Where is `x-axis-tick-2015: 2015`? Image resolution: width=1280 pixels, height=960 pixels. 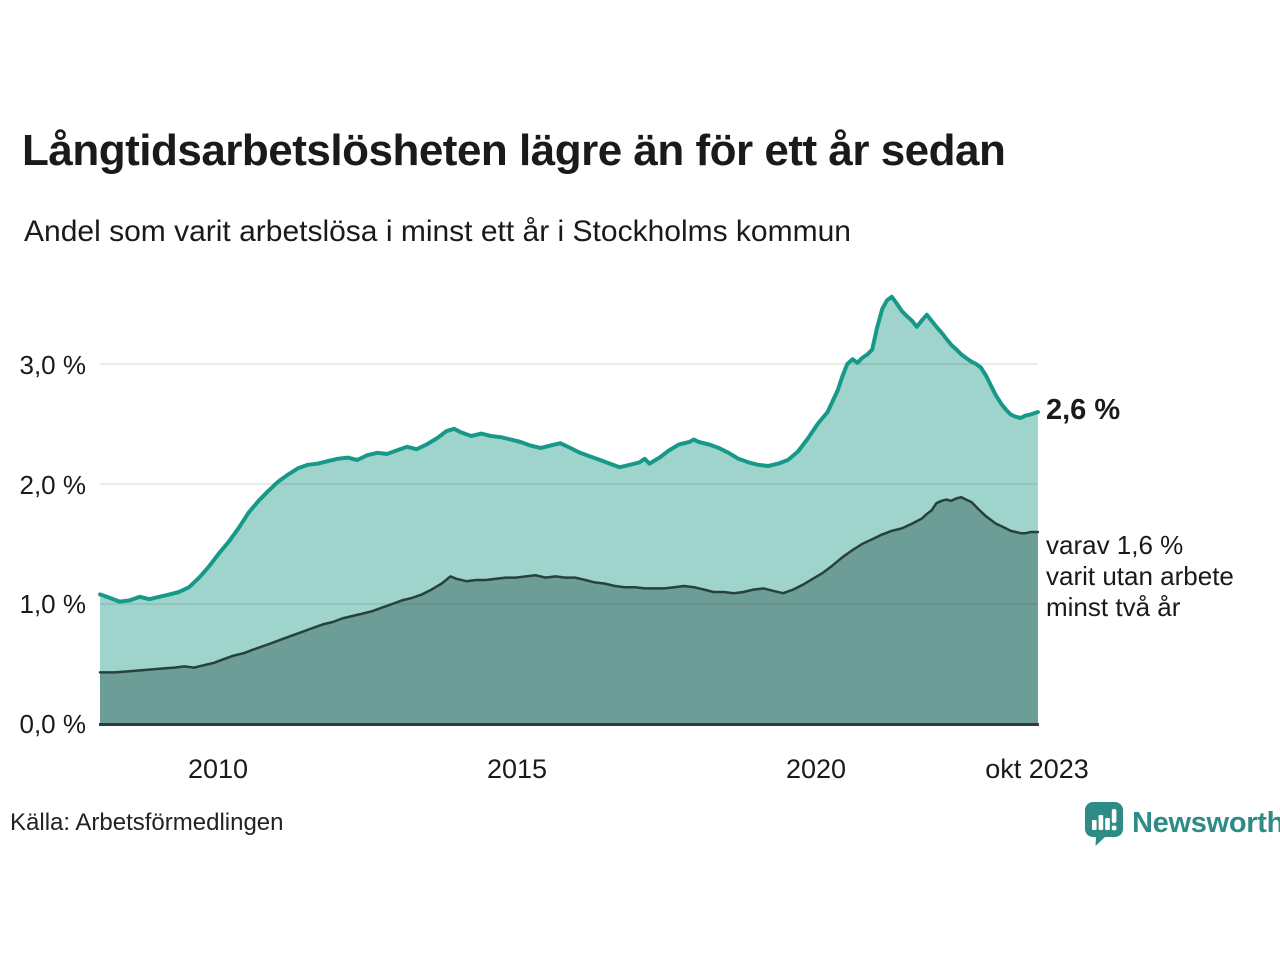
x-axis-tick-2015: 2015 is located at coordinates (517, 769).